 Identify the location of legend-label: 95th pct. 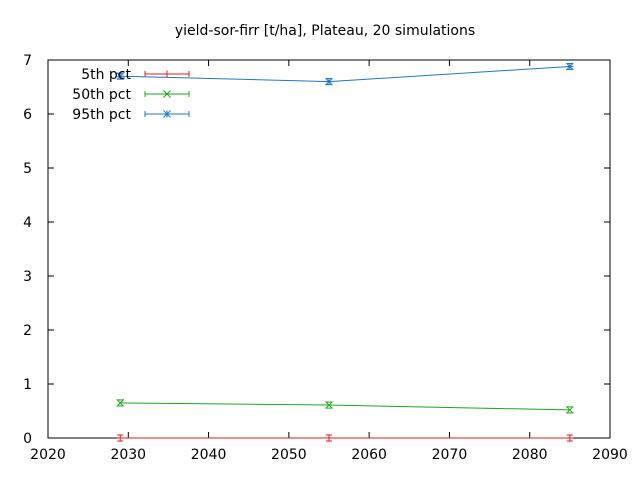
(101, 115).